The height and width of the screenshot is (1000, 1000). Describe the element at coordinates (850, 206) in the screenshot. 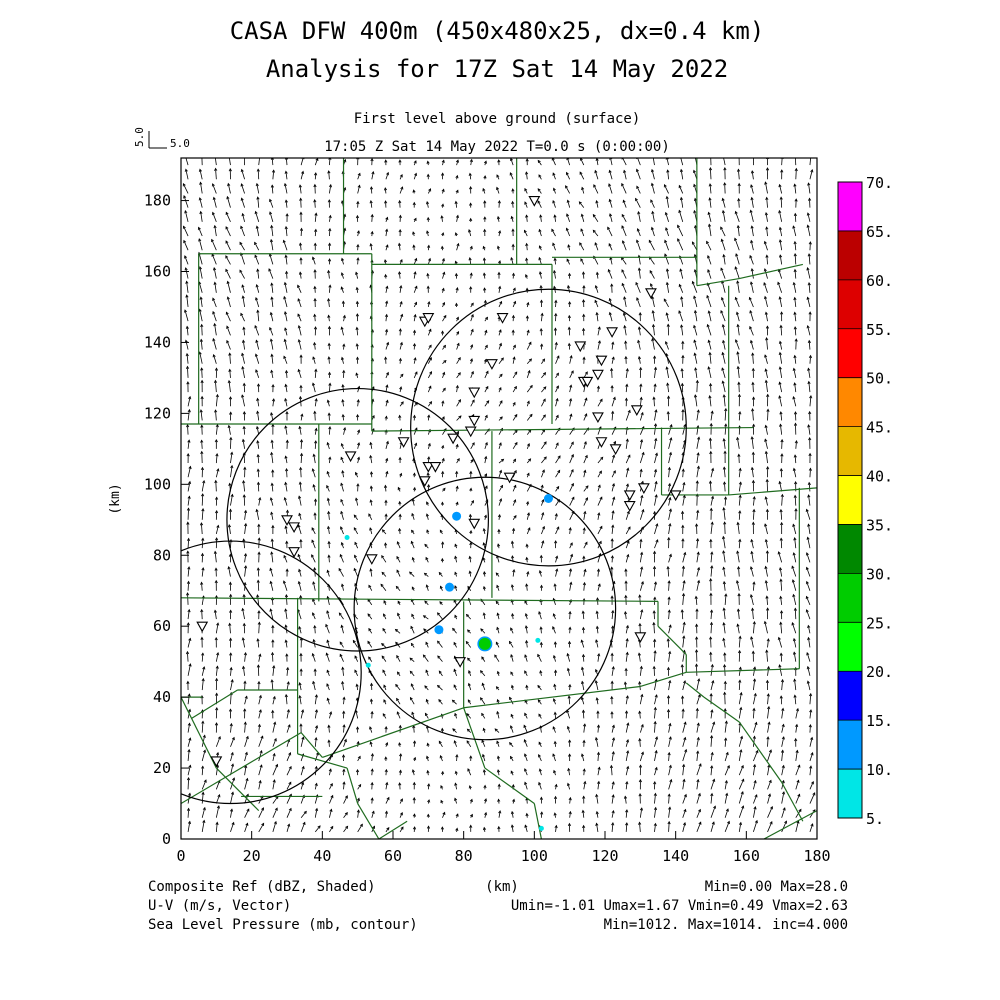

I see `colorbar-swatch` at that location.